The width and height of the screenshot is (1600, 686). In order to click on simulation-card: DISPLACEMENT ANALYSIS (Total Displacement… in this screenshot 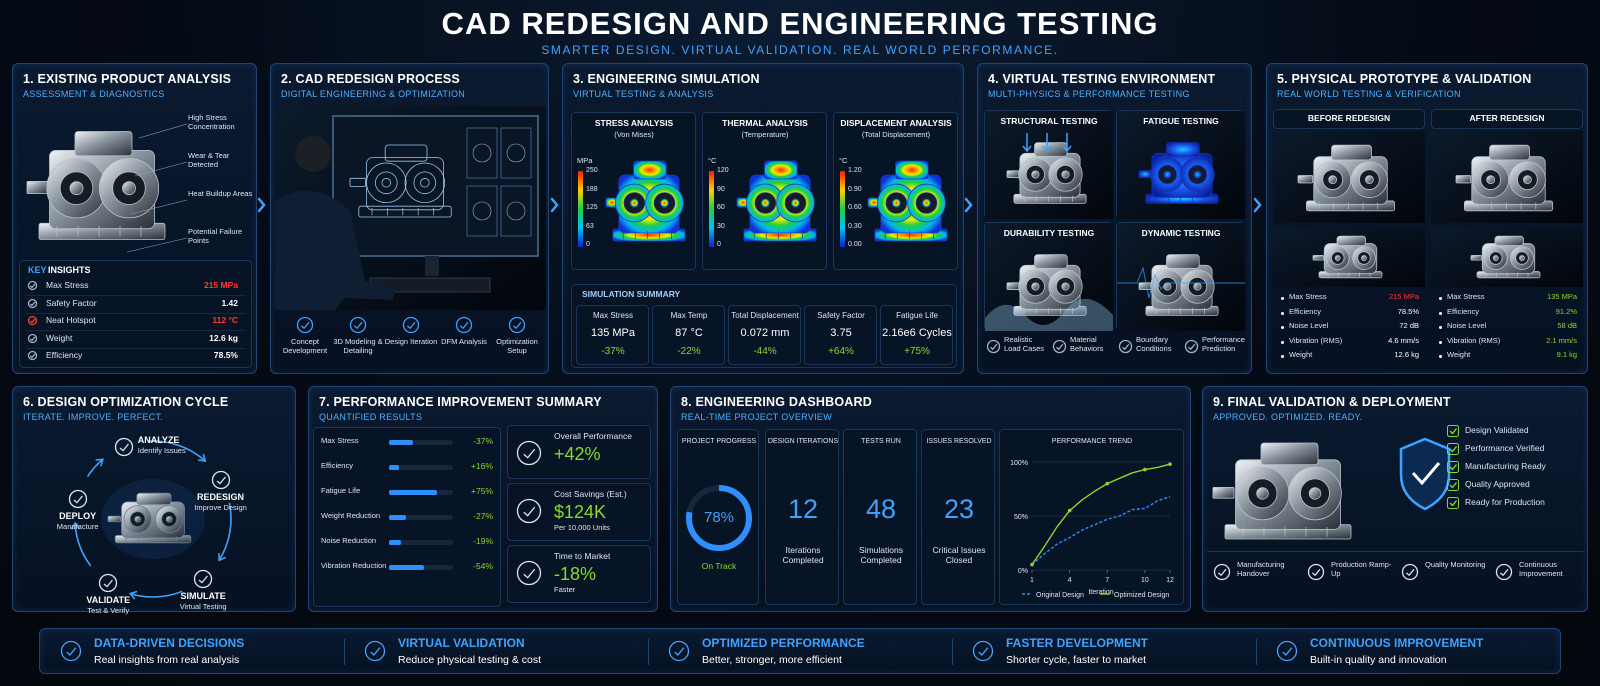, I will do `click(895, 191)`.